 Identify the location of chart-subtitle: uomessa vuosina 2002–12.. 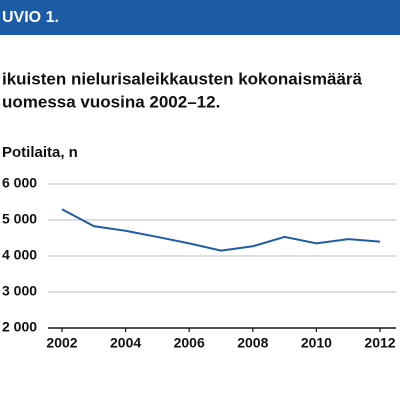
(111, 101).